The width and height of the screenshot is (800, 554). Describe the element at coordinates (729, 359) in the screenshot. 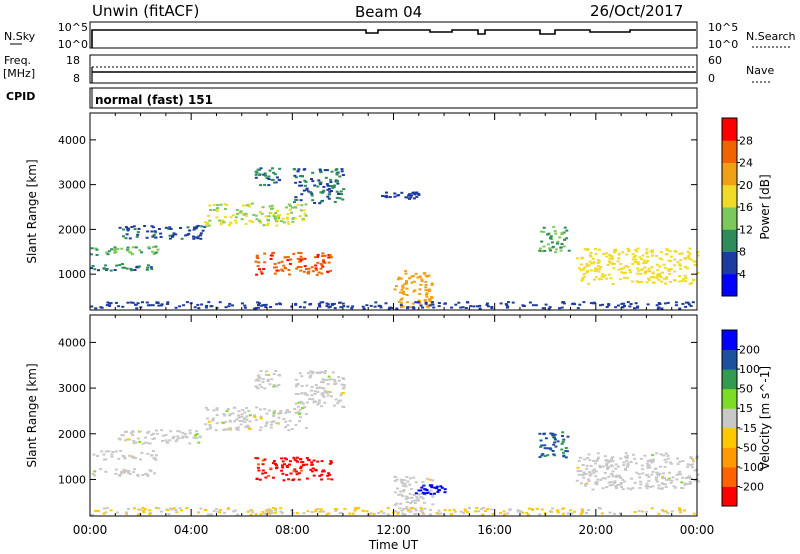

I see `velocity-colorbar-segment` at that location.